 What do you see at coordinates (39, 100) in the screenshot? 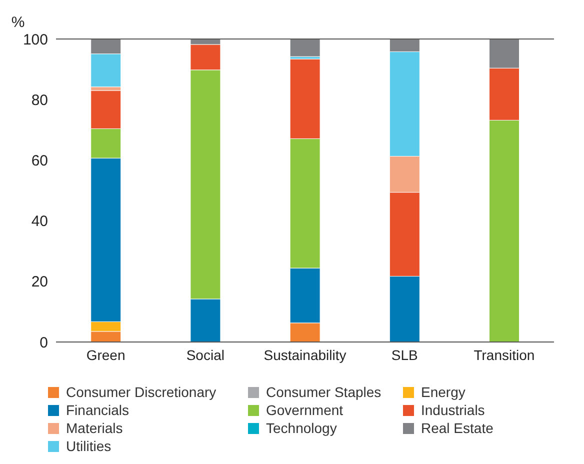
I see `y-tick-label: 80` at bounding box center [39, 100].